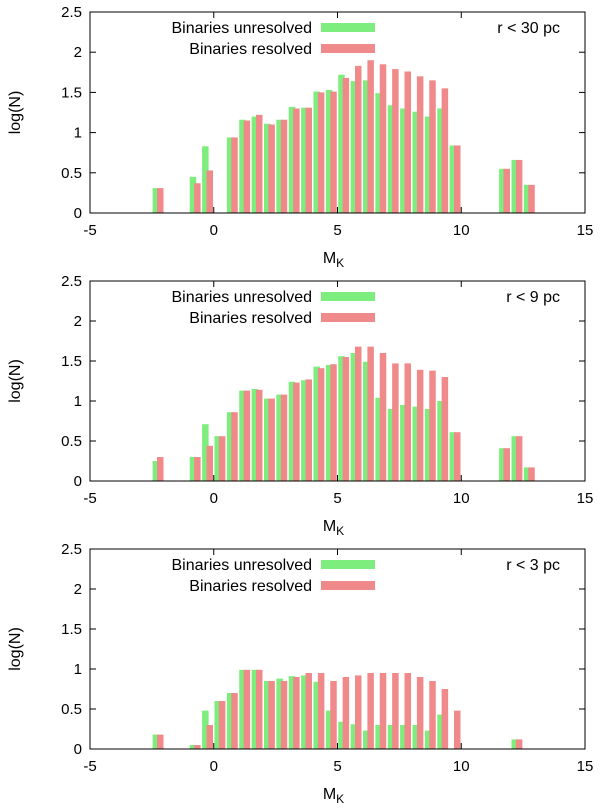  What do you see at coordinates (241, 28) in the screenshot?
I see `legend-label: Binaries unresolved` at bounding box center [241, 28].